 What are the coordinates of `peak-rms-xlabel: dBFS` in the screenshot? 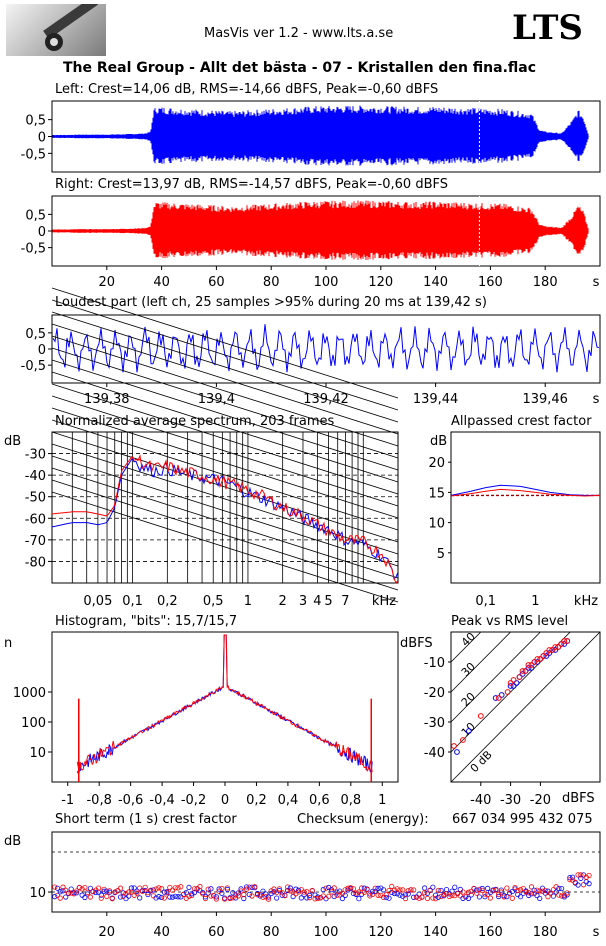 It's located at (578, 798).